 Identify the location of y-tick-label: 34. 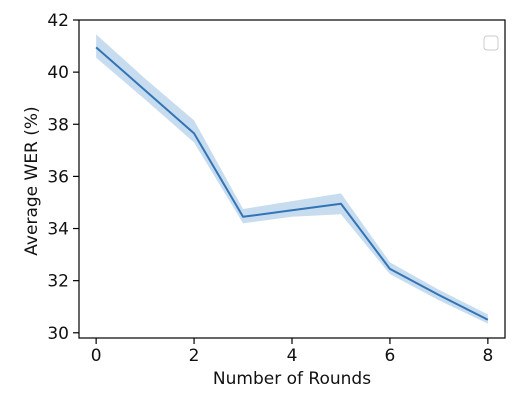
(58, 230).